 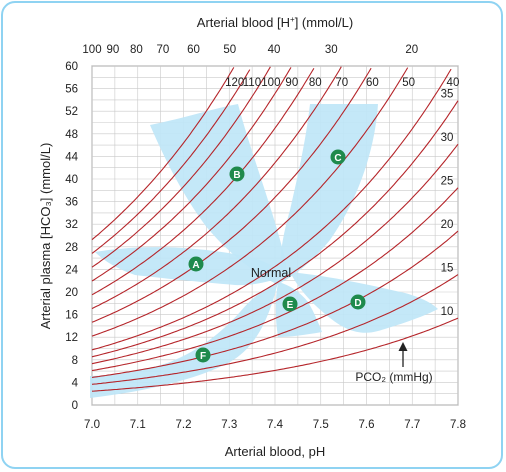 What do you see at coordinates (162, 50) in the screenshot?
I see `h-tick: 70` at bounding box center [162, 50].